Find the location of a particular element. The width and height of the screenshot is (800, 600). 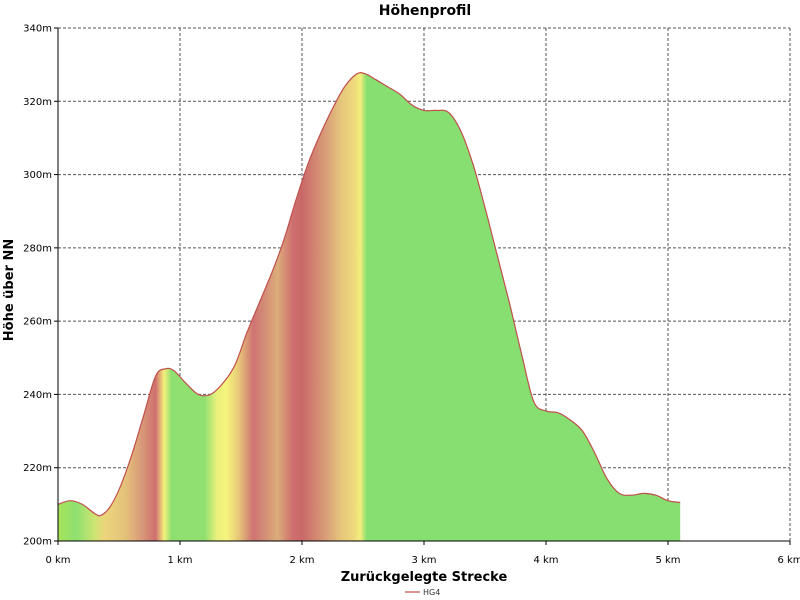

x-tick-label: 2 km is located at coordinates (301, 560).